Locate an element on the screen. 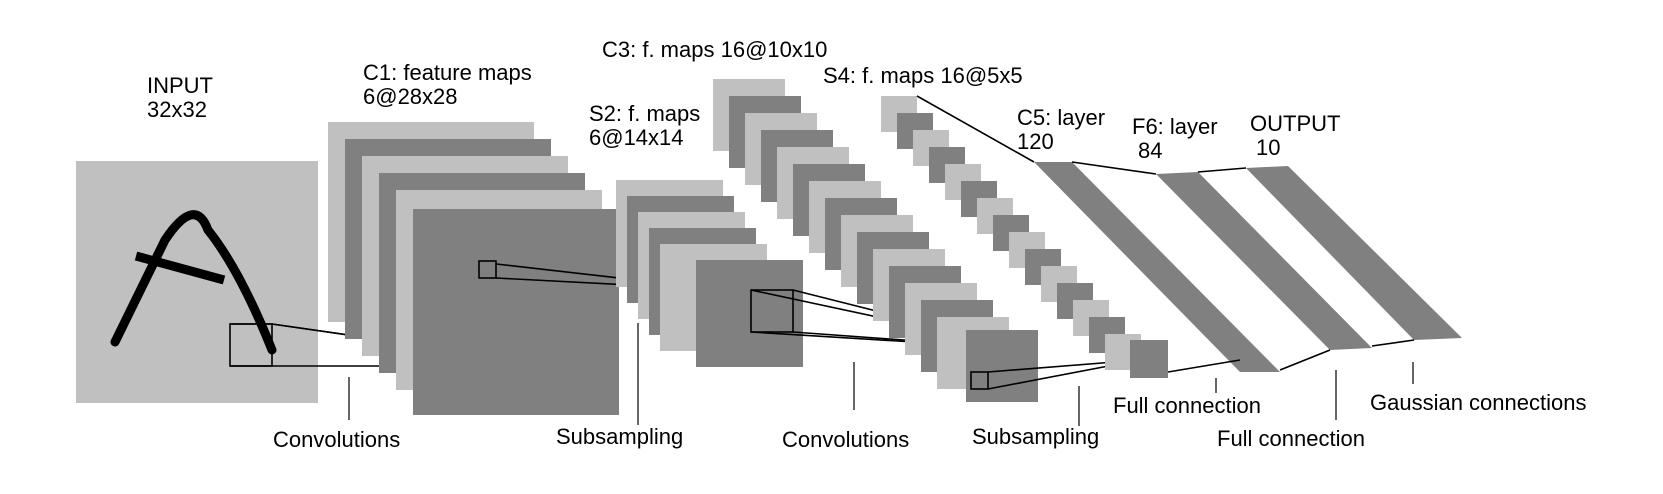 Image resolution: width=1663 pixels, height=494 pixels. op-label-sub2: Subsampling is located at coordinates (1035, 436).